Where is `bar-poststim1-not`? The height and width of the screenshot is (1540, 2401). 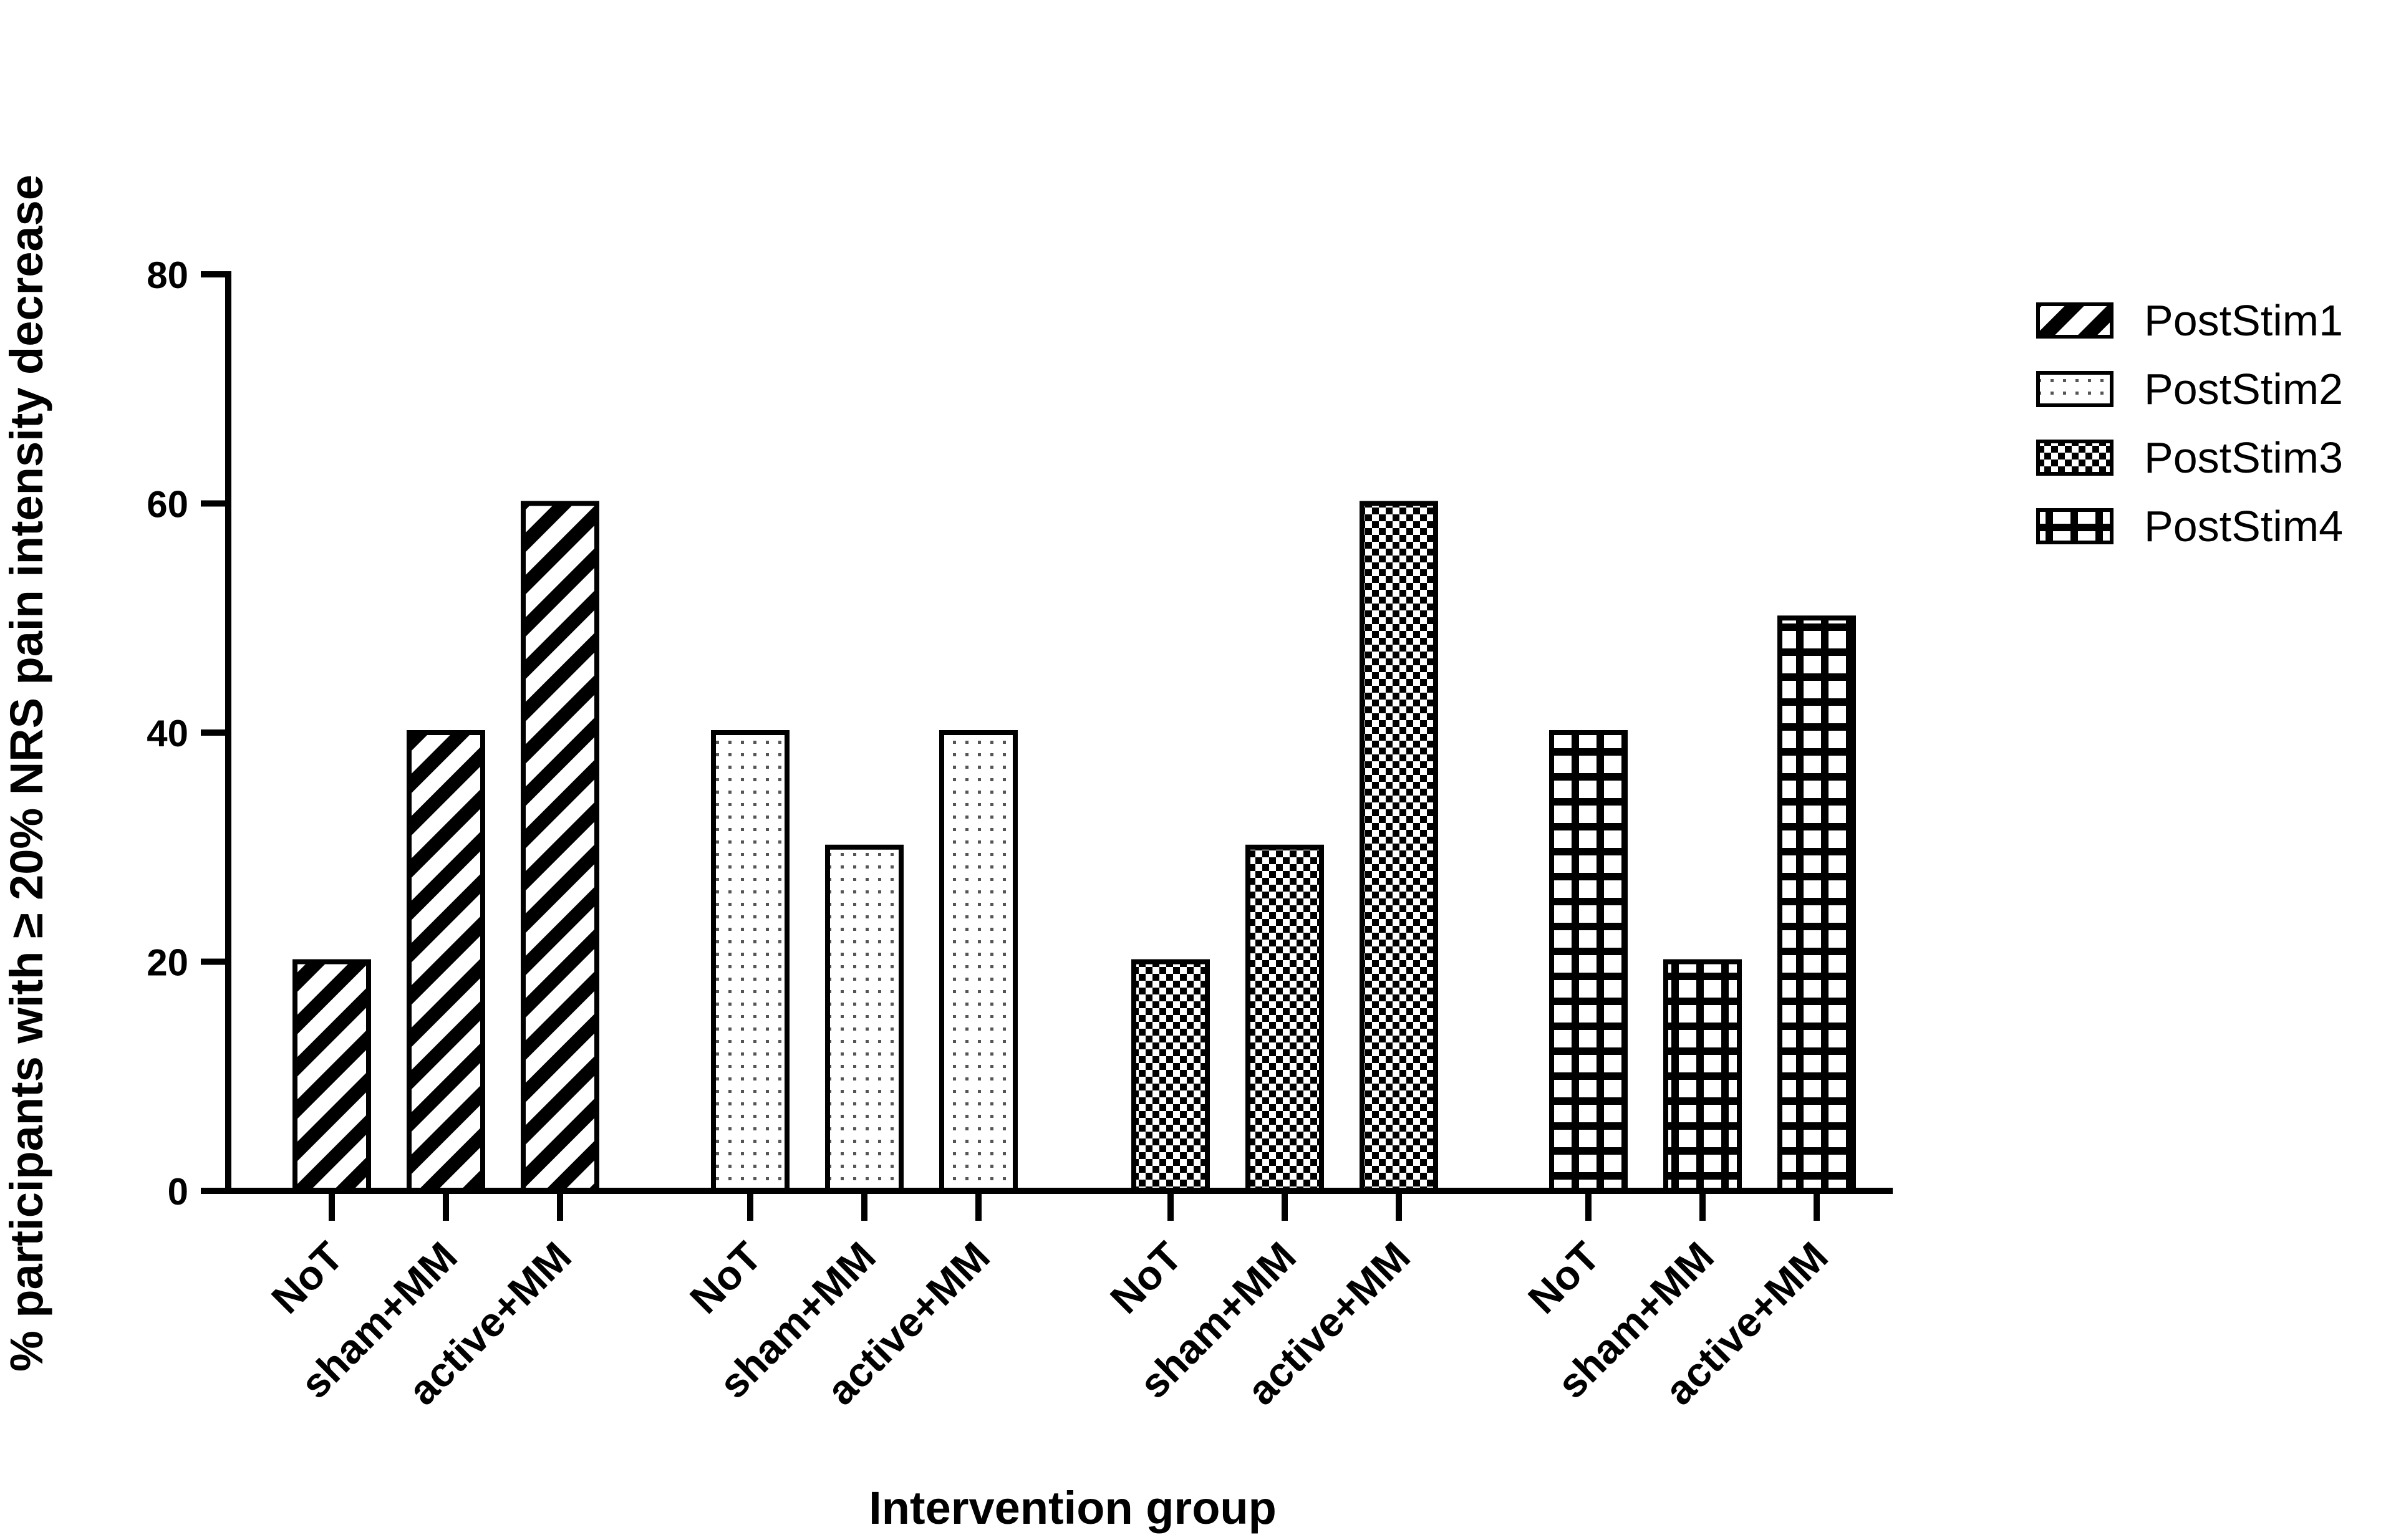
bar-poststim1-not is located at coordinates (331, 1076).